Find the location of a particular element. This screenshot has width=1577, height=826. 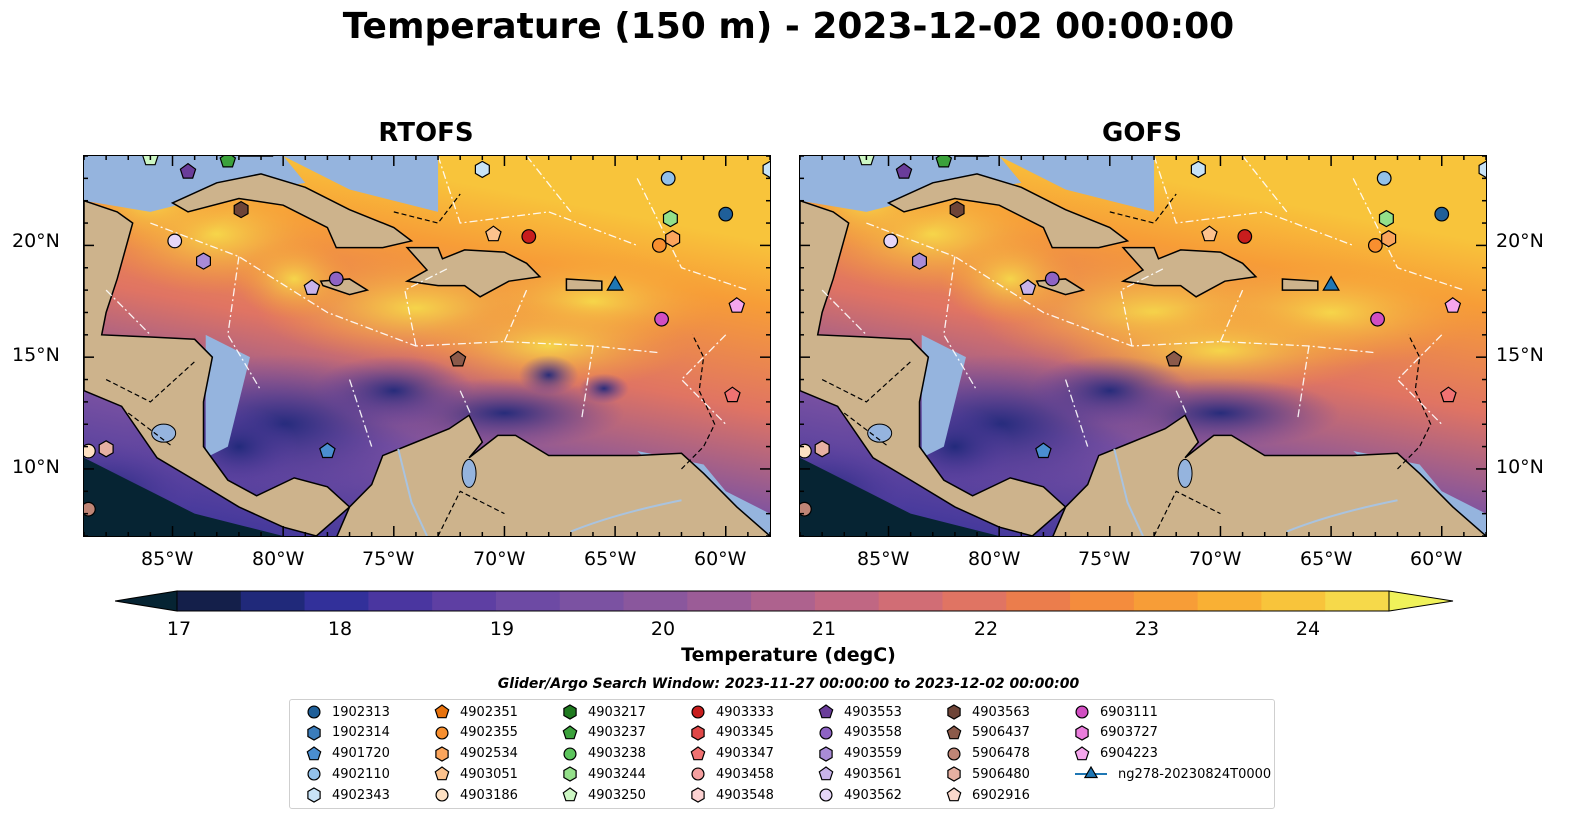

colorbar-min-arrow is located at coordinates (146, 601).